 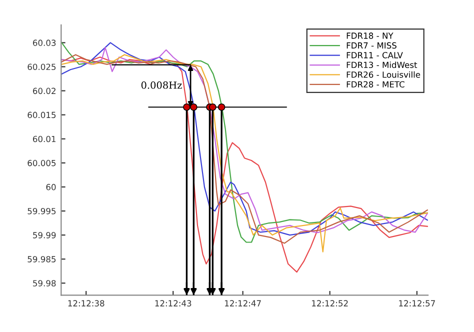 What do you see at coordinates (44, 43) in the screenshot?
I see `y-tick-label: 60.03` at bounding box center [44, 43].